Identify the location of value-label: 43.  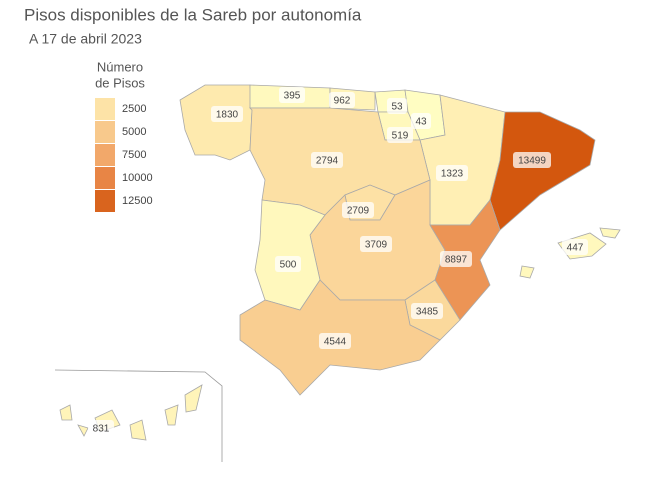
(421, 122).